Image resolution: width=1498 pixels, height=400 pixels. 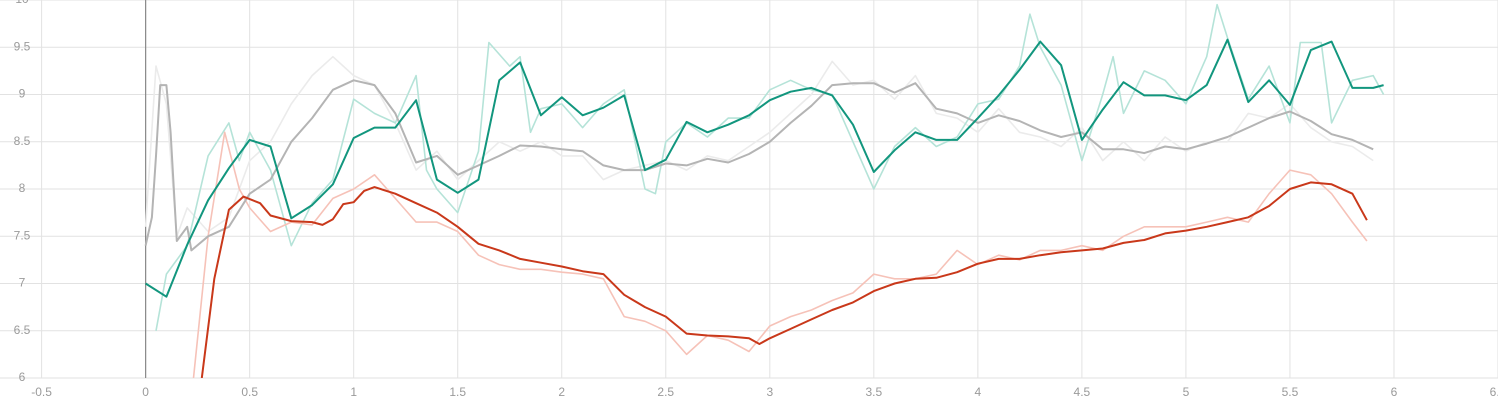 I want to click on x-tick-label: 4.5, so click(x=1082, y=392).